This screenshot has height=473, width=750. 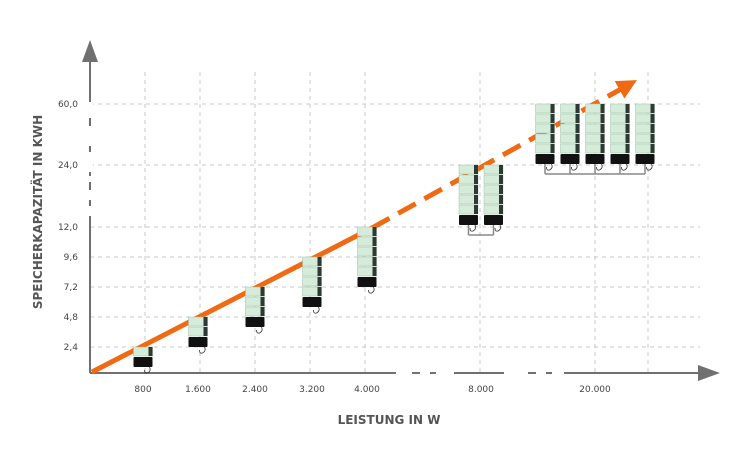 What do you see at coordinates (68, 228) in the screenshot?
I see `y-tick-label: 12,0` at bounding box center [68, 228].